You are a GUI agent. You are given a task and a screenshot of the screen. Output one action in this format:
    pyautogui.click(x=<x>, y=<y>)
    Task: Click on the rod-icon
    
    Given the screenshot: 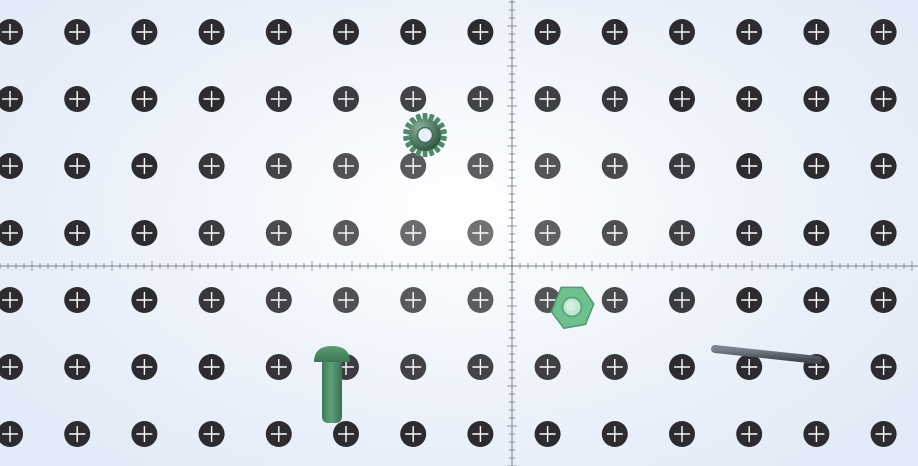 What is the action you would take?
    pyautogui.click(x=766, y=354)
    